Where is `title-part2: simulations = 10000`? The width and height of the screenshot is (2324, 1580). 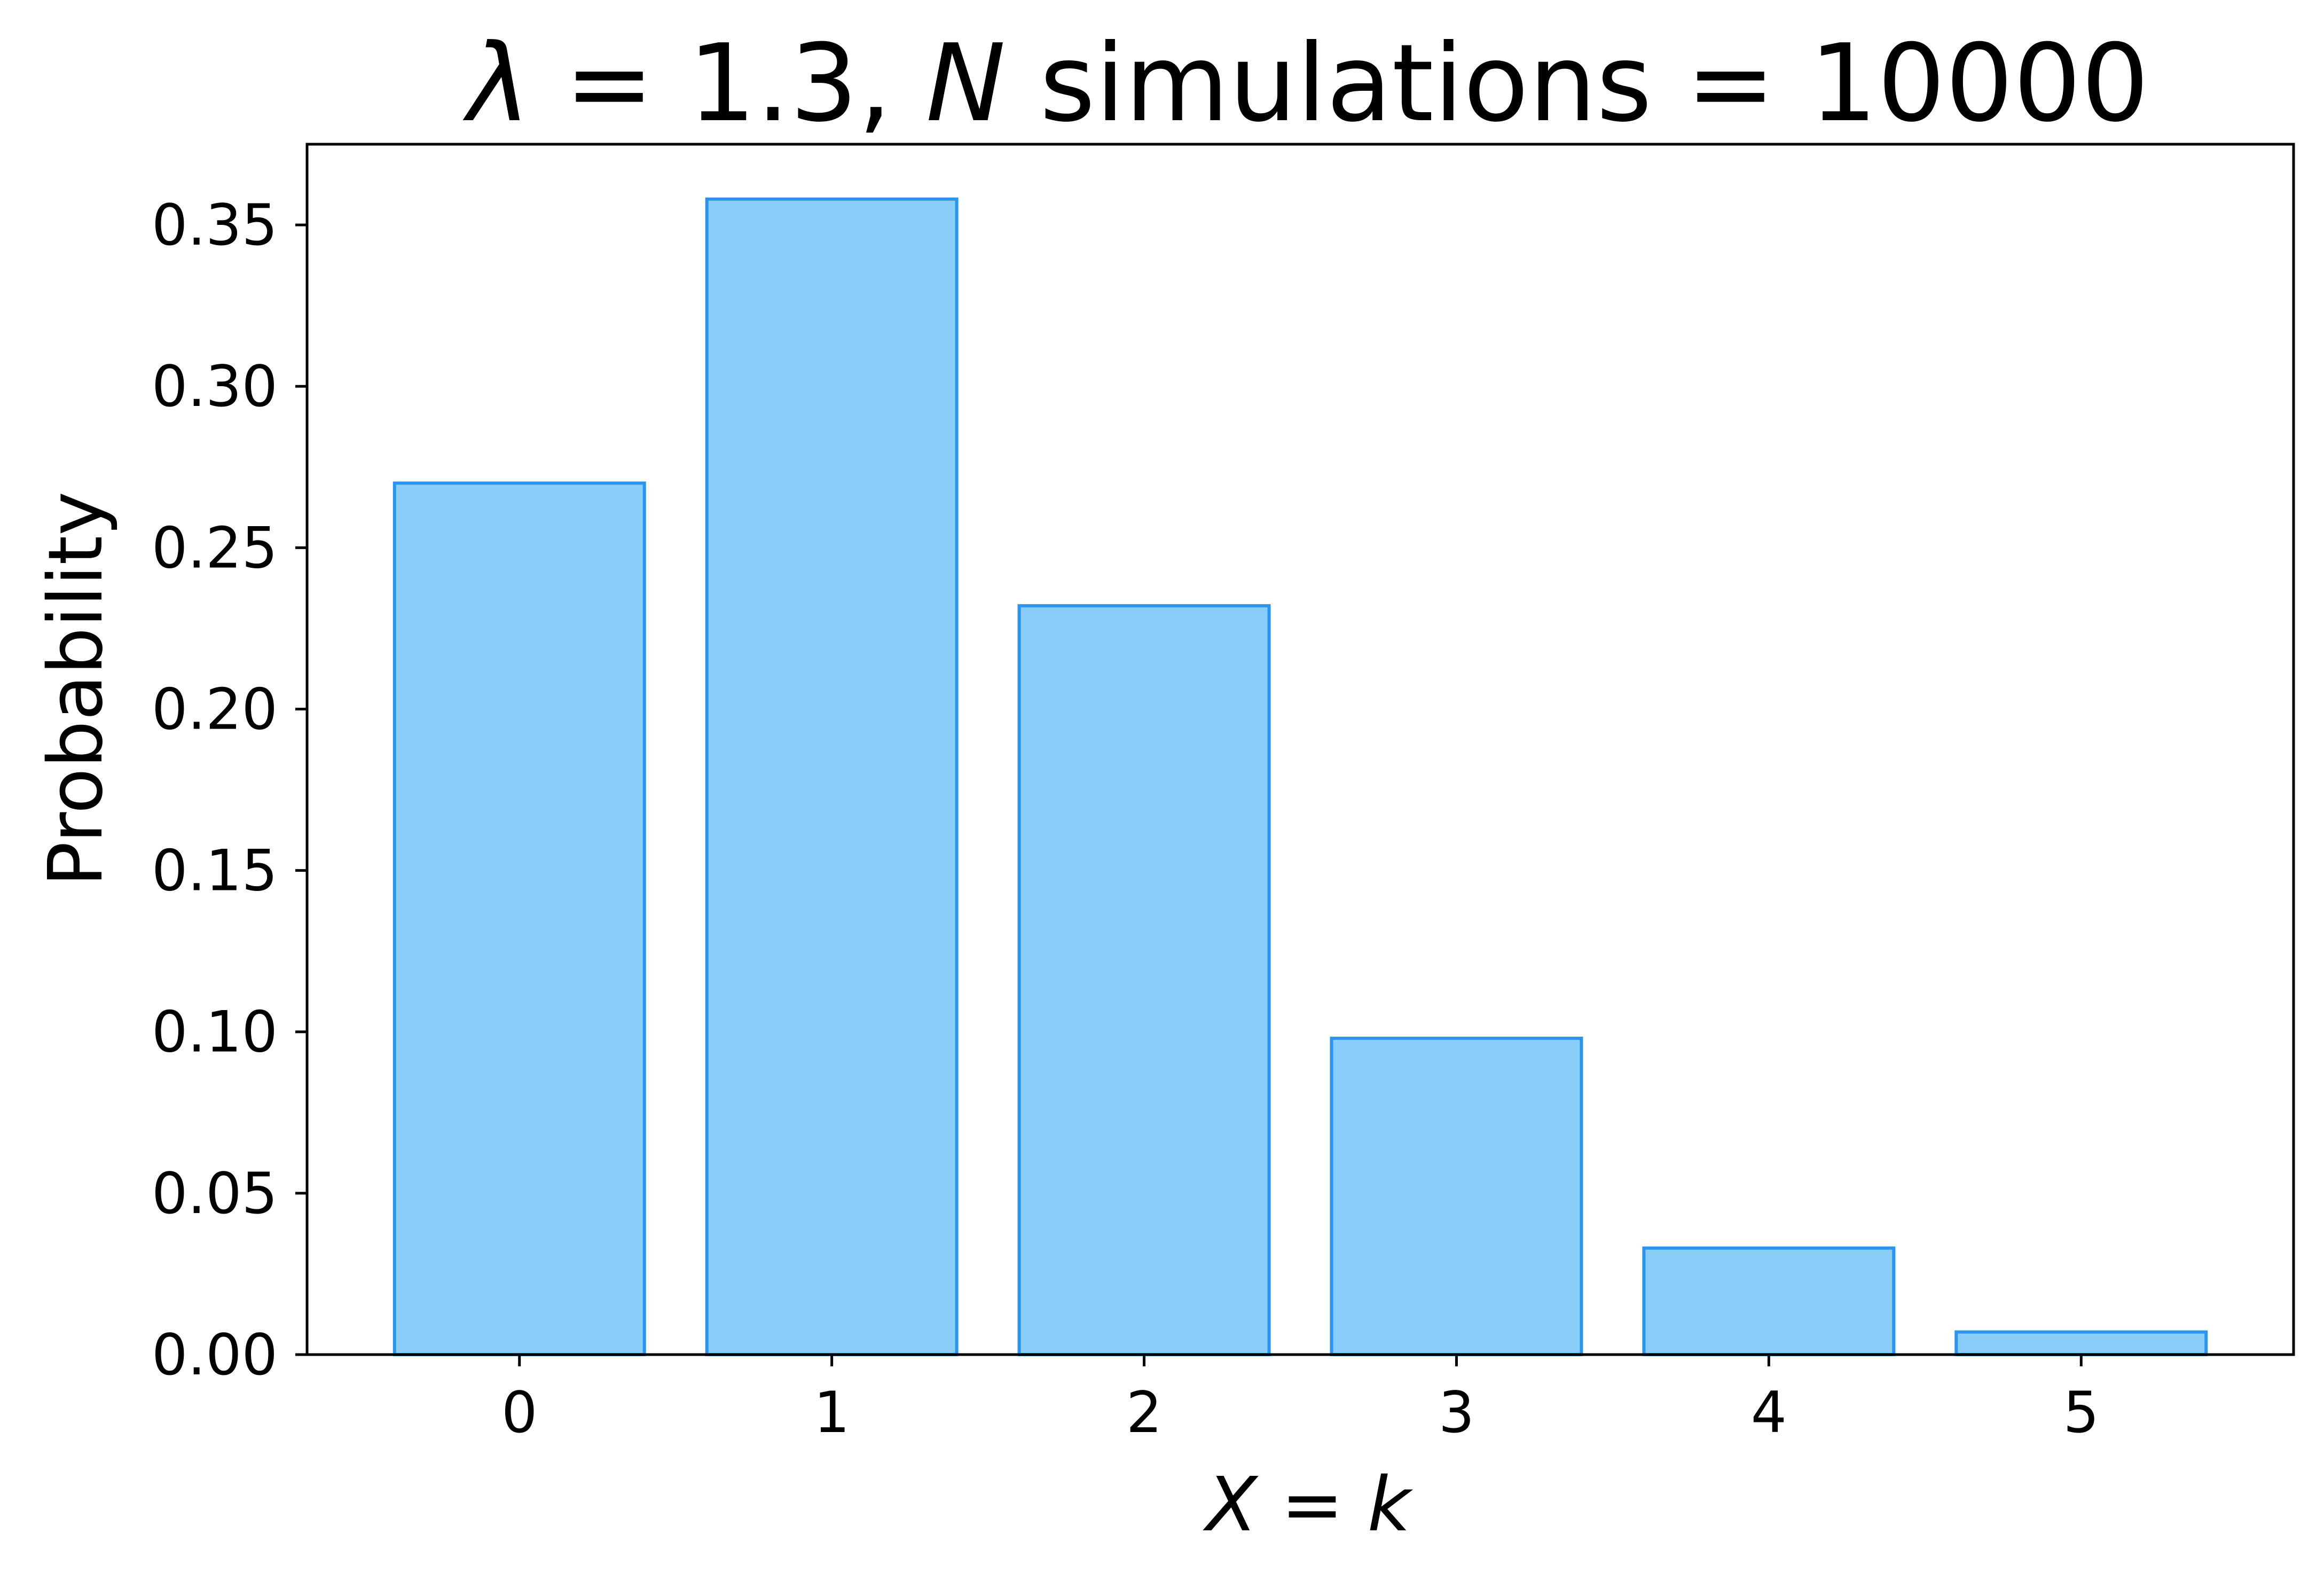 title-part2: simulations = 10000 is located at coordinates (1578, 84).